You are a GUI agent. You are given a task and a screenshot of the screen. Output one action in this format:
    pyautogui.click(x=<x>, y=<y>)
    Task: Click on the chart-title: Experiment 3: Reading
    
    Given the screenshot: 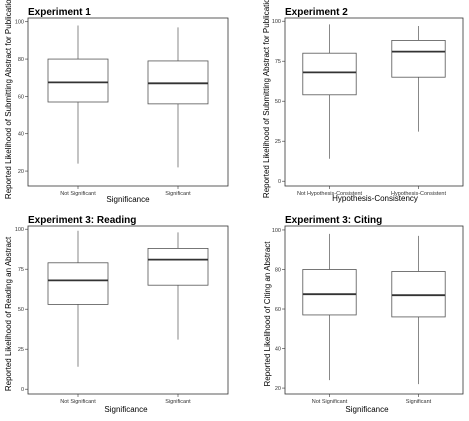 What is the action you would take?
    pyautogui.click(x=82, y=220)
    